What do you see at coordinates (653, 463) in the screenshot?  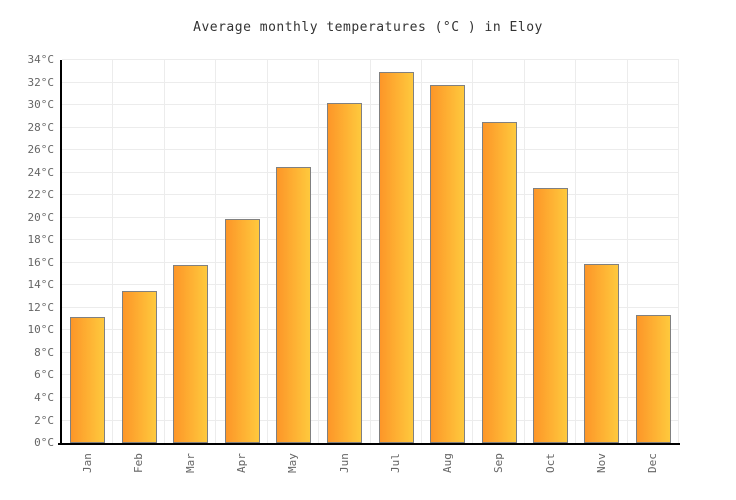 I see `x-tick-label-dec: Dec` at bounding box center [653, 463].